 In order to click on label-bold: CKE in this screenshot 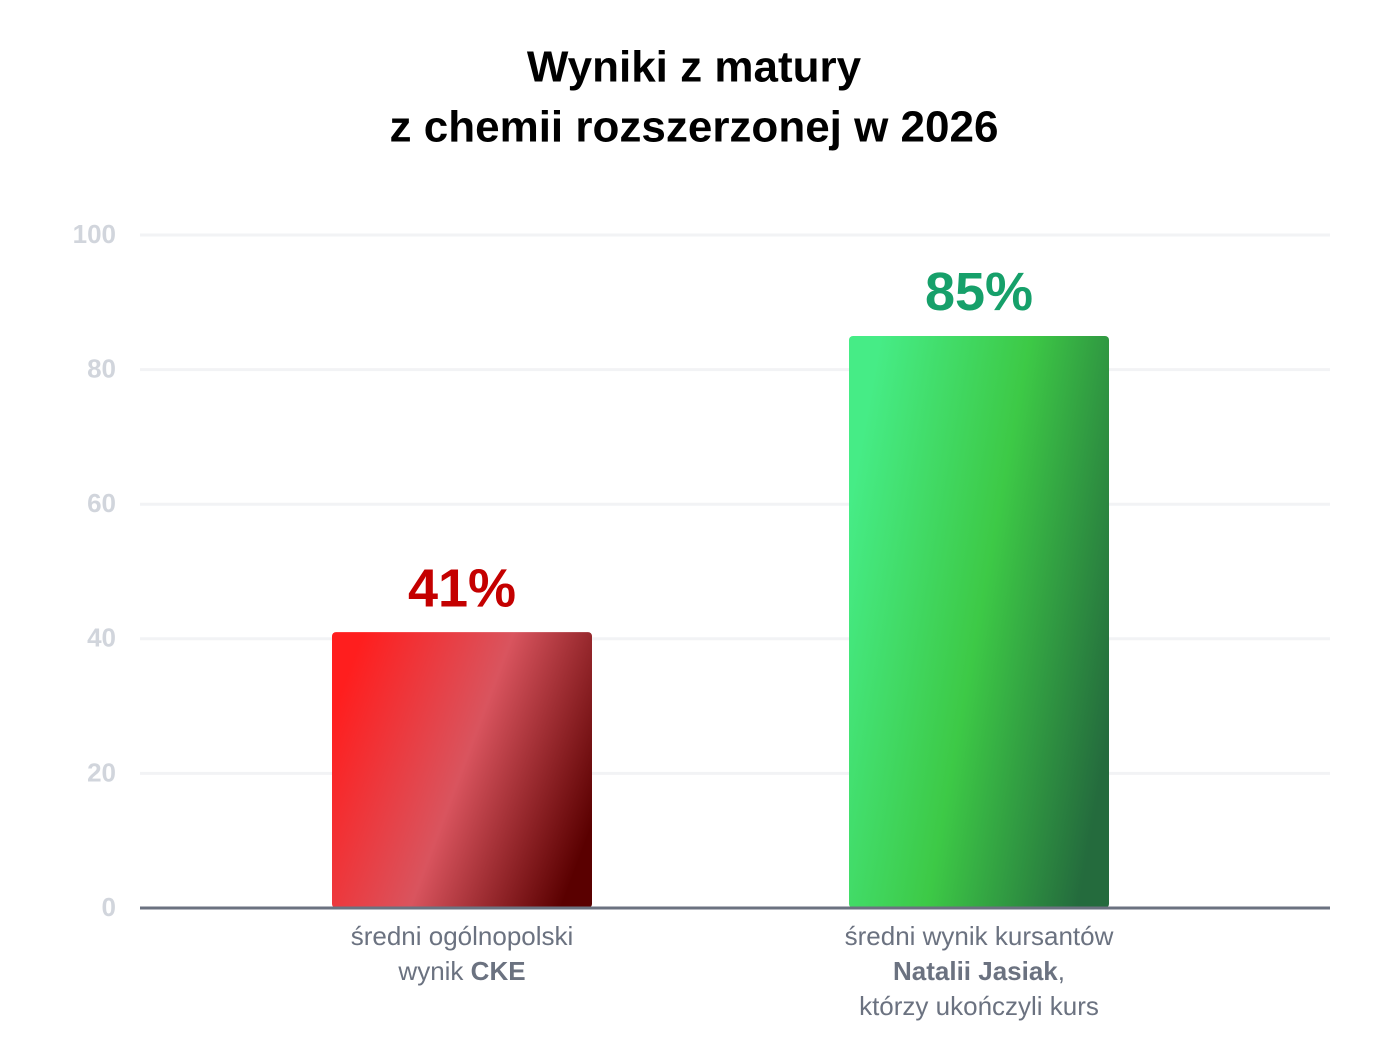, I will do `click(498, 971)`.